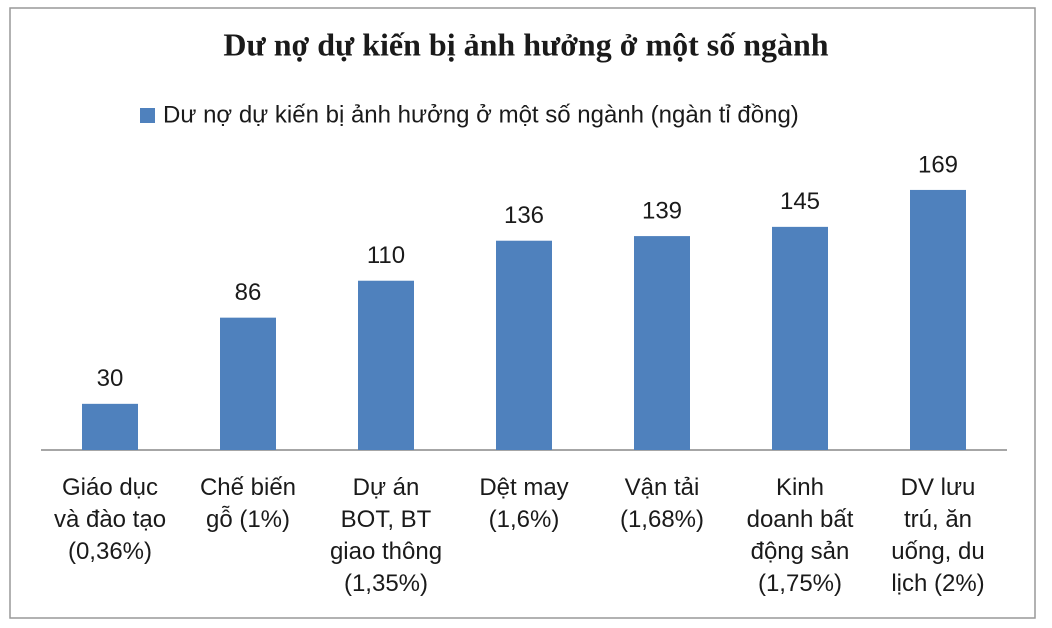 This screenshot has height=628, width=1052. Describe the element at coordinates (800, 201) in the screenshot. I see `data-label: 145` at that location.